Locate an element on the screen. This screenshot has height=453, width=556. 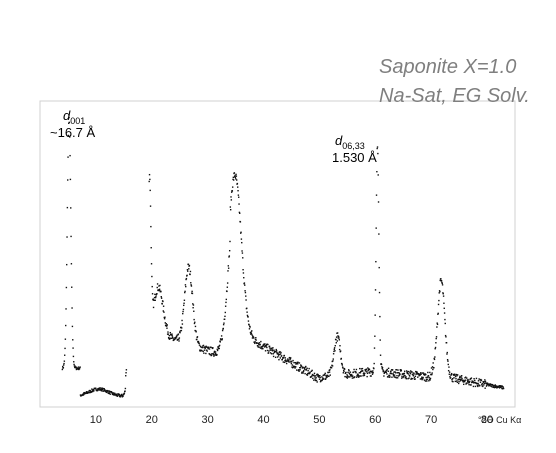
annotation-d06-33: d06,33 1.530 Å is located at coordinates (354, 149).